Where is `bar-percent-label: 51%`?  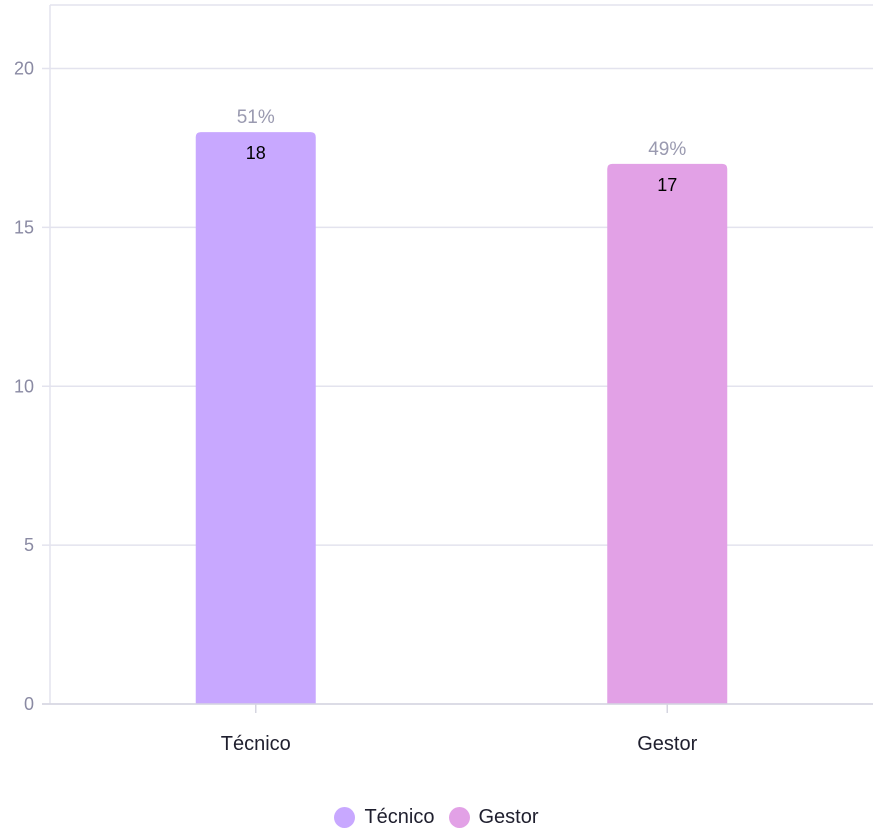
bar-percent-label: 51% is located at coordinates (256, 117).